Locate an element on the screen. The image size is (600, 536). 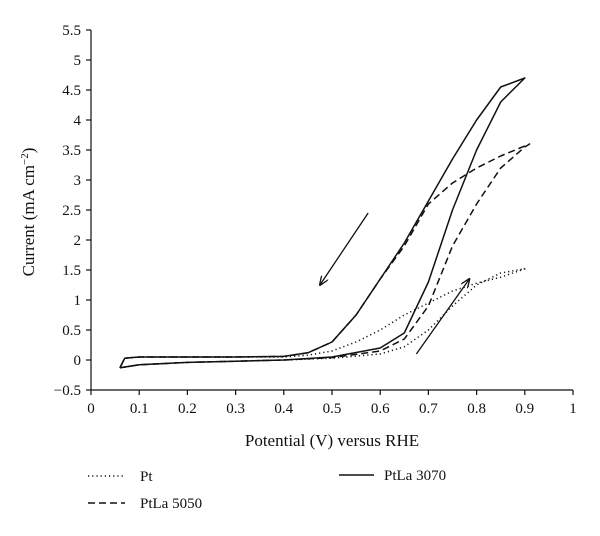
x-tick-label: 0.7 is located at coordinates (428, 409).